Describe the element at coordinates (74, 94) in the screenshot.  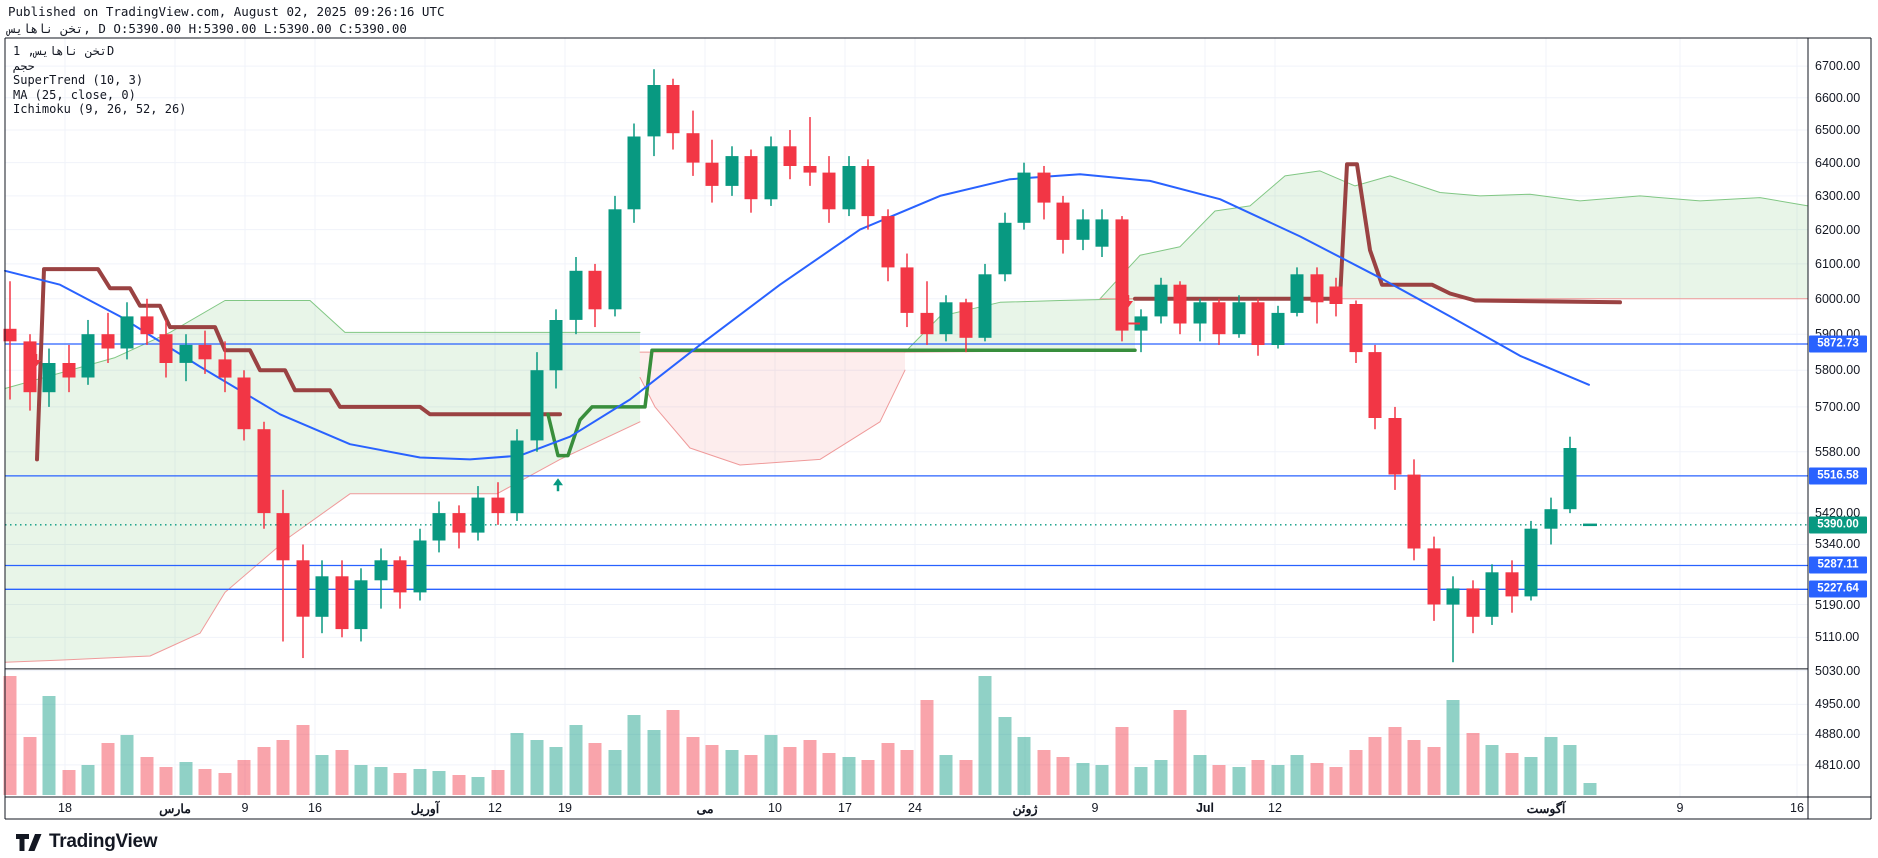
I see `legend-ma-indicator: MA (25, close, 0)` at that location.